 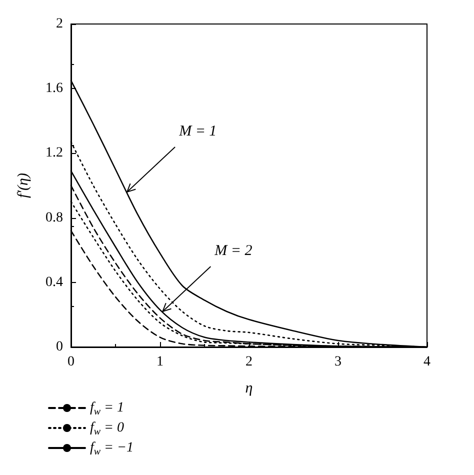 I want to click on x-tick-label: 3, so click(x=338, y=362).